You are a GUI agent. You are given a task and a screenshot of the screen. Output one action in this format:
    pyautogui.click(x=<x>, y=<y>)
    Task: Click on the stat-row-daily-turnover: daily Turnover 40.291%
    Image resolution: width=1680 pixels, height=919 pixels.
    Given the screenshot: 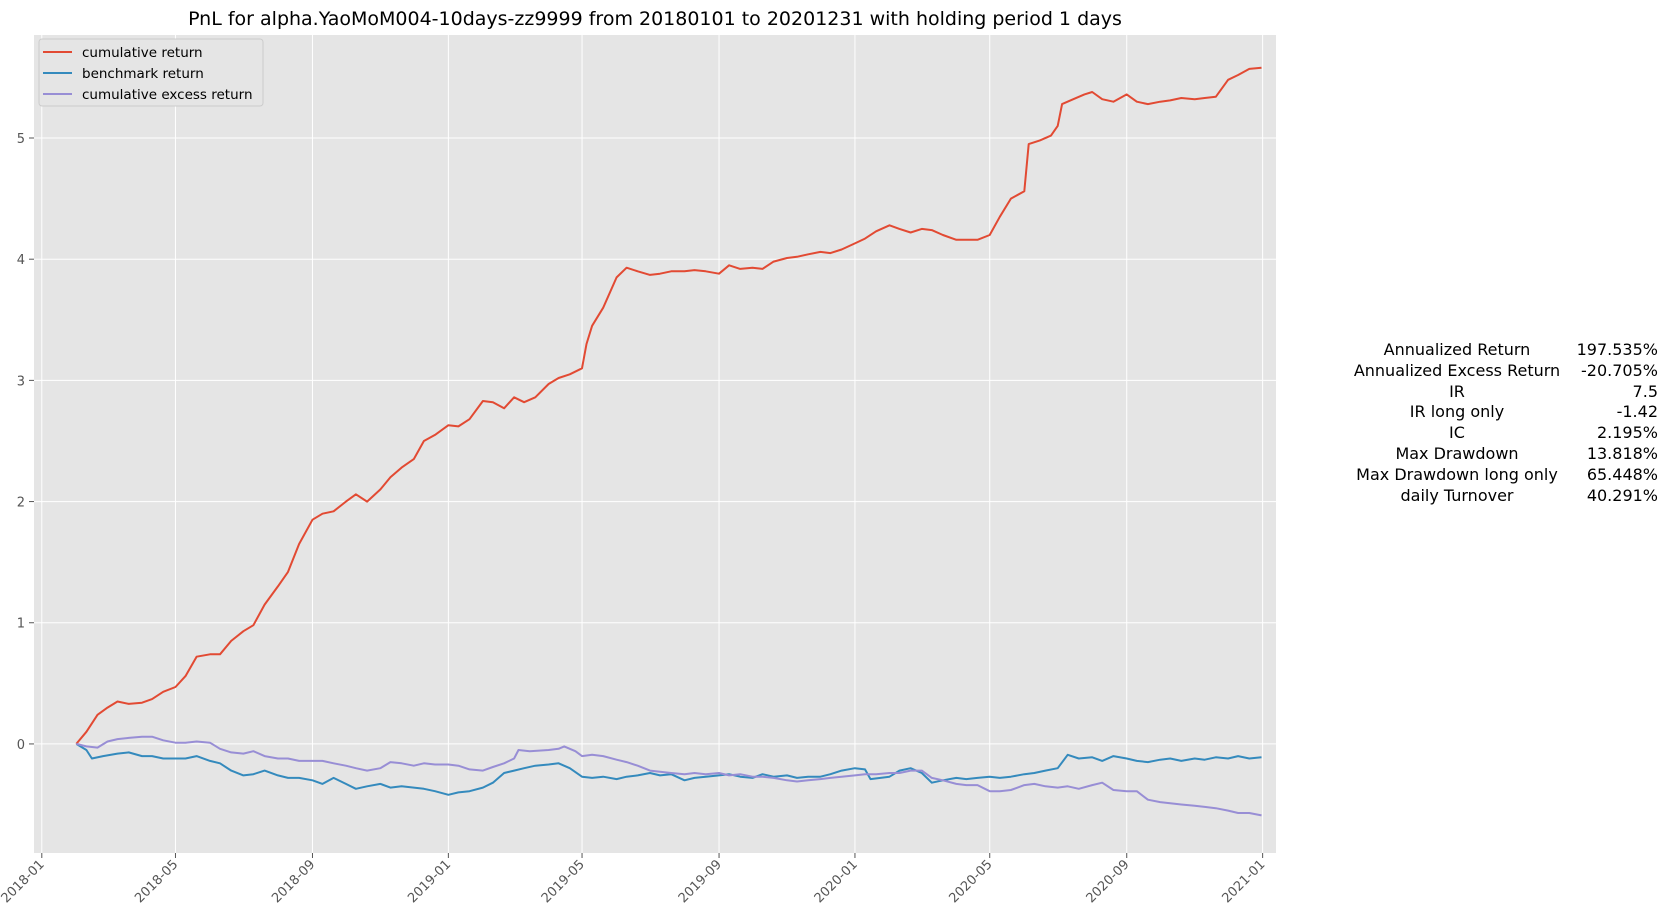 What is the action you would take?
    pyautogui.click(x=1510, y=496)
    